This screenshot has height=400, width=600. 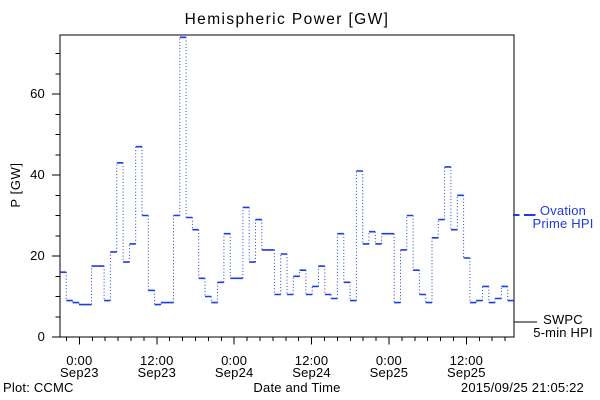 What do you see at coordinates (15, 185) in the screenshot?
I see `y-axis-label: P [GW]` at bounding box center [15, 185].